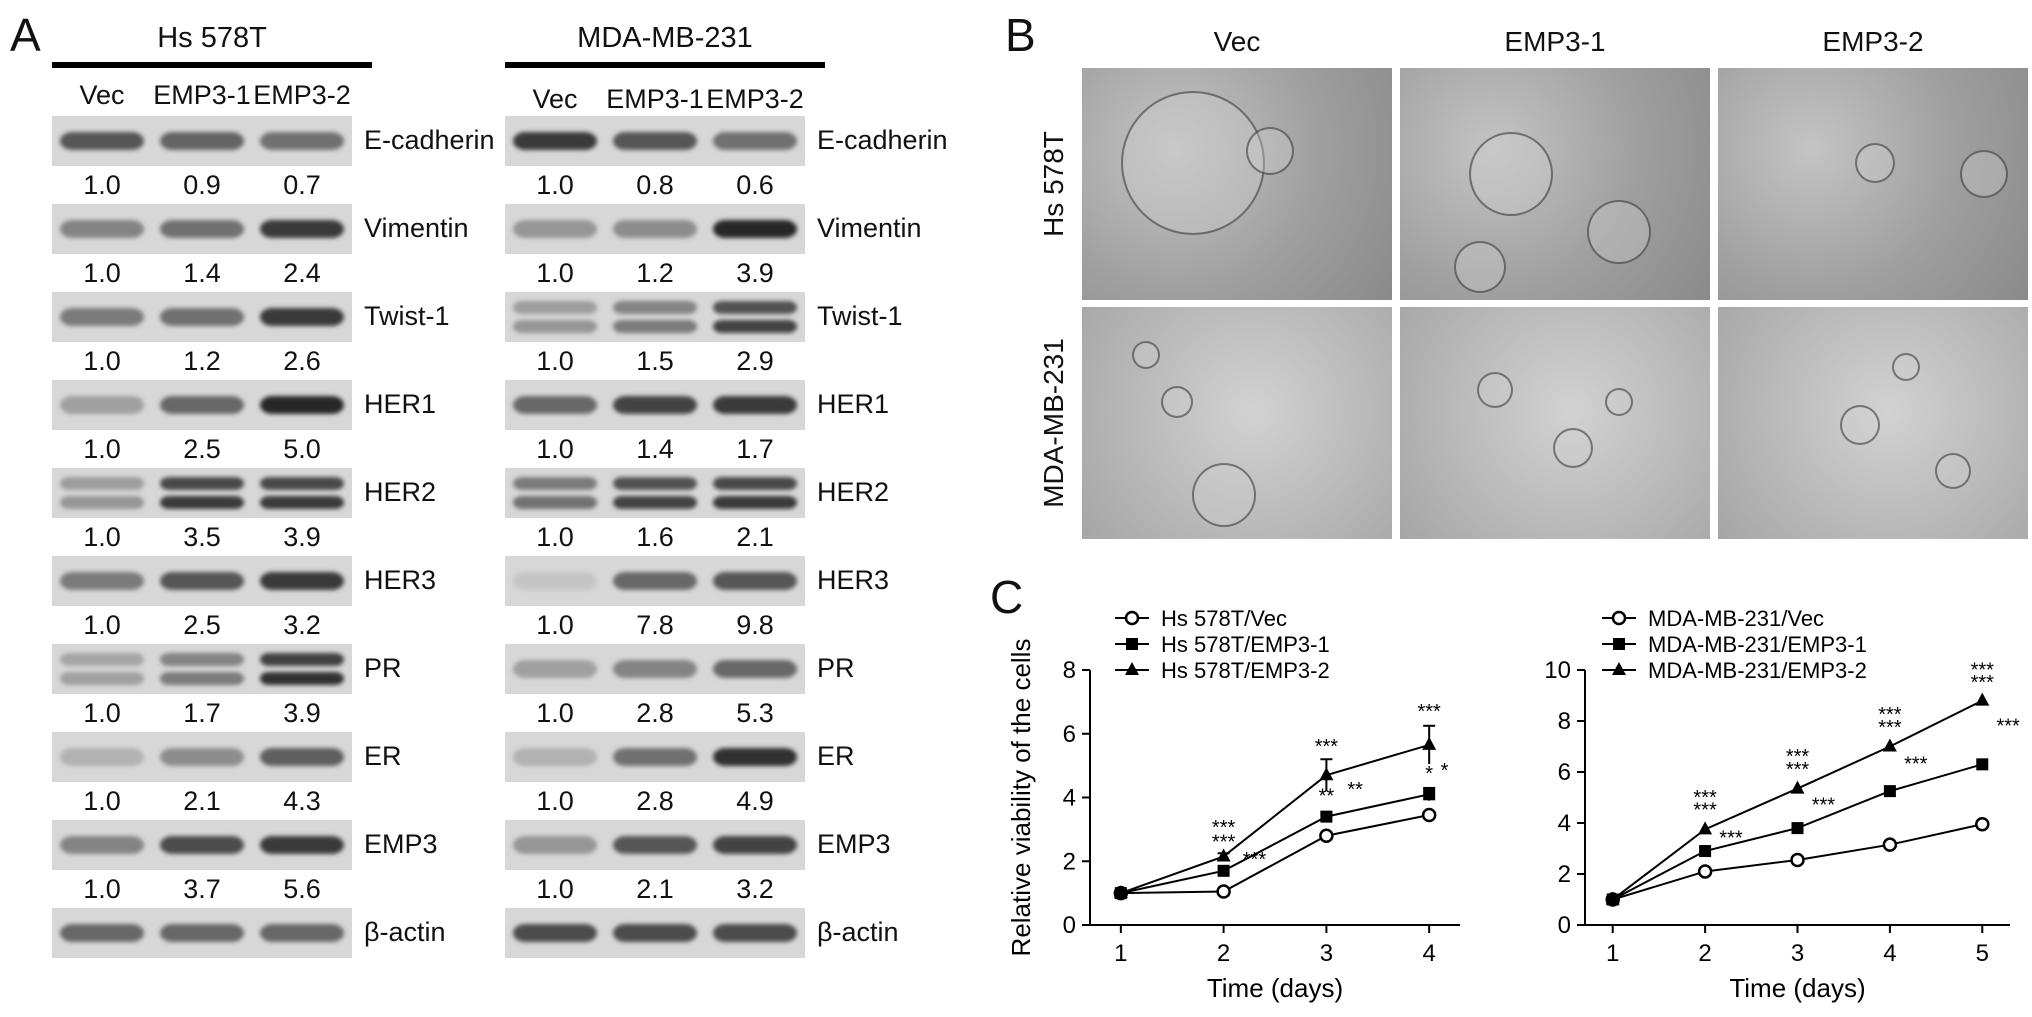 Image resolution: width=2032 pixels, height=1017 pixels. What do you see at coordinates (302, 185) in the screenshot?
I see `quant-value: 0.7` at bounding box center [302, 185].